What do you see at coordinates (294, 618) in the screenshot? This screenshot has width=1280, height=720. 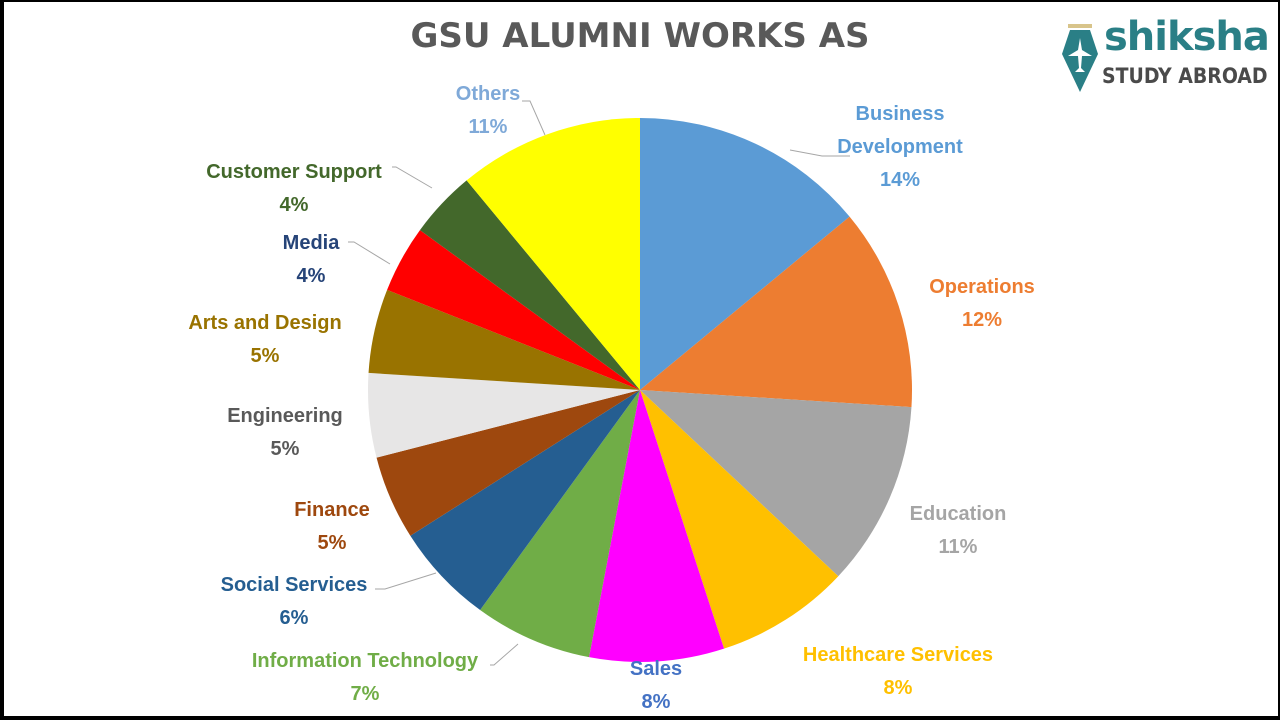 I see `label-percent: 6%` at bounding box center [294, 618].